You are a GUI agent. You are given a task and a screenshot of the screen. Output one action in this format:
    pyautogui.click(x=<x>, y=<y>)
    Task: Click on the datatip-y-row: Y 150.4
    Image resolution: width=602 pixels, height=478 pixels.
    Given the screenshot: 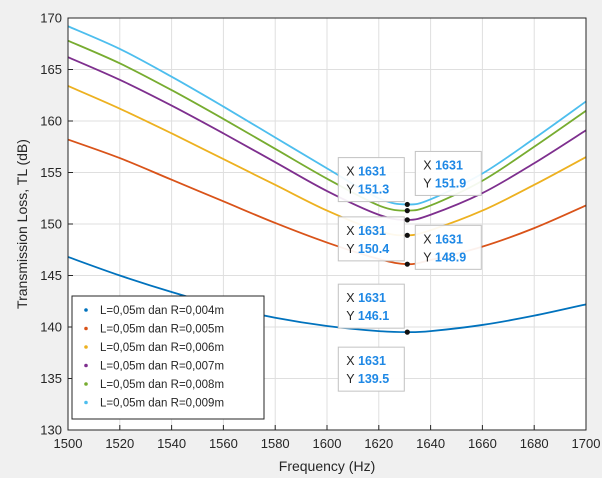 What is the action you would take?
    pyautogui.click(x=367, y=249)
    